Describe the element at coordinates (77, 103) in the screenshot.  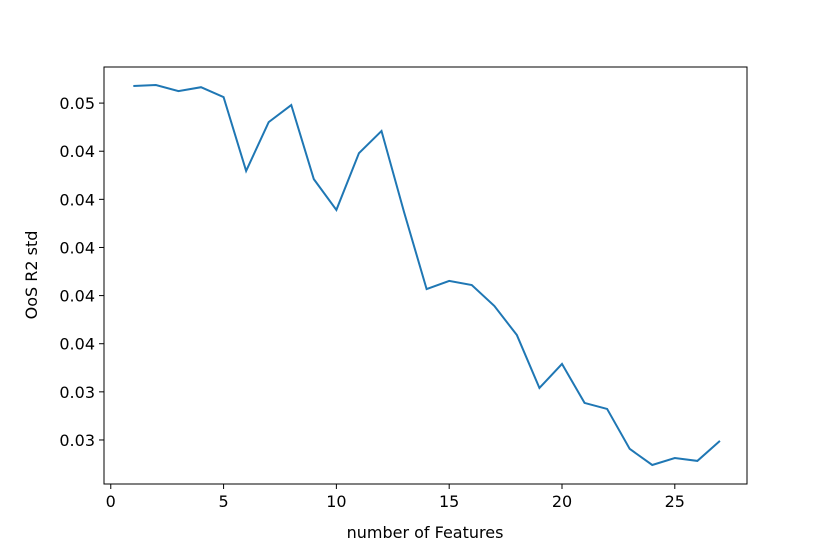
I see `y-tick-label: 0.05` at that location.